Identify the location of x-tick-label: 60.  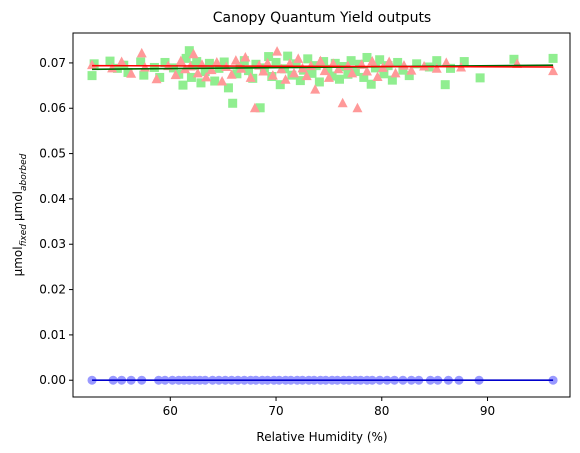
(170, 411).